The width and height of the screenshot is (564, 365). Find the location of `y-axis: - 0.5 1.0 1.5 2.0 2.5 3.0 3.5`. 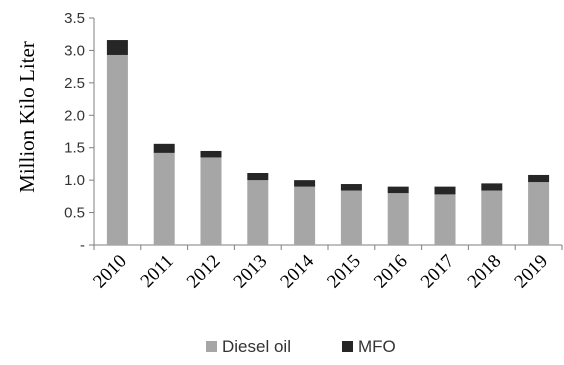

y-axis: - 0.5 1.0 1.5 2.0 2.5 3.0 3.5 is located at coordinates (79, 132).